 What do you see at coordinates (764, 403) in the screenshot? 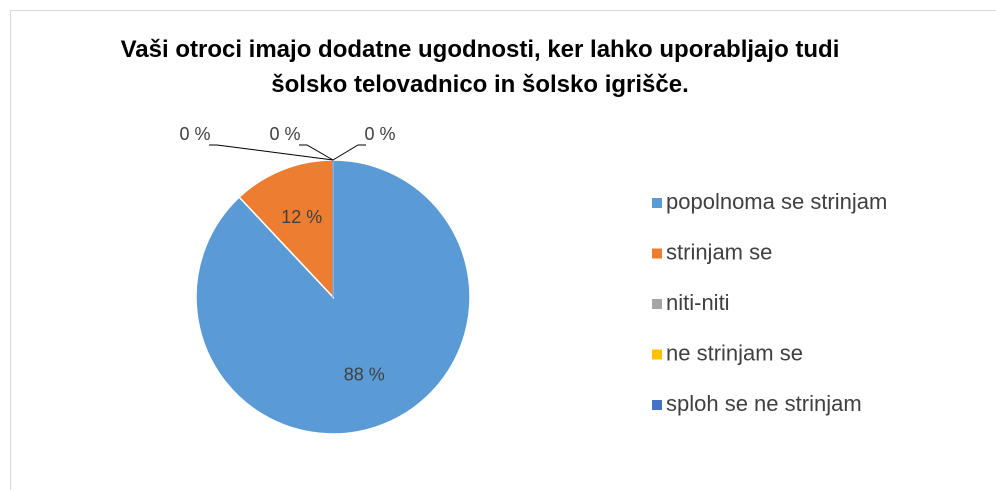
I see `legend-label: sploh se ne strinjam` at bounding box center [764, 403].